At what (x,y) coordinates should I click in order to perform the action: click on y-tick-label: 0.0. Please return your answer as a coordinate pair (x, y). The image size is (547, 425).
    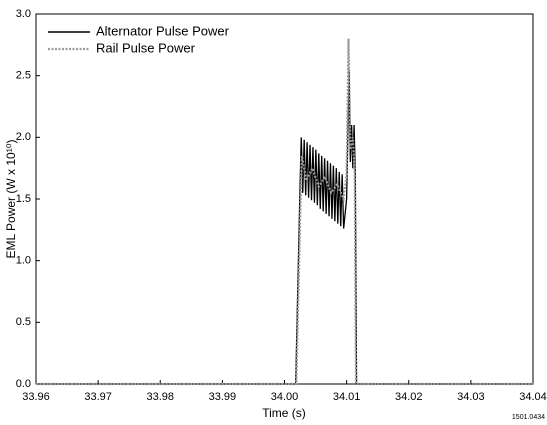
    Looking at the image, I should click on (23, 384).